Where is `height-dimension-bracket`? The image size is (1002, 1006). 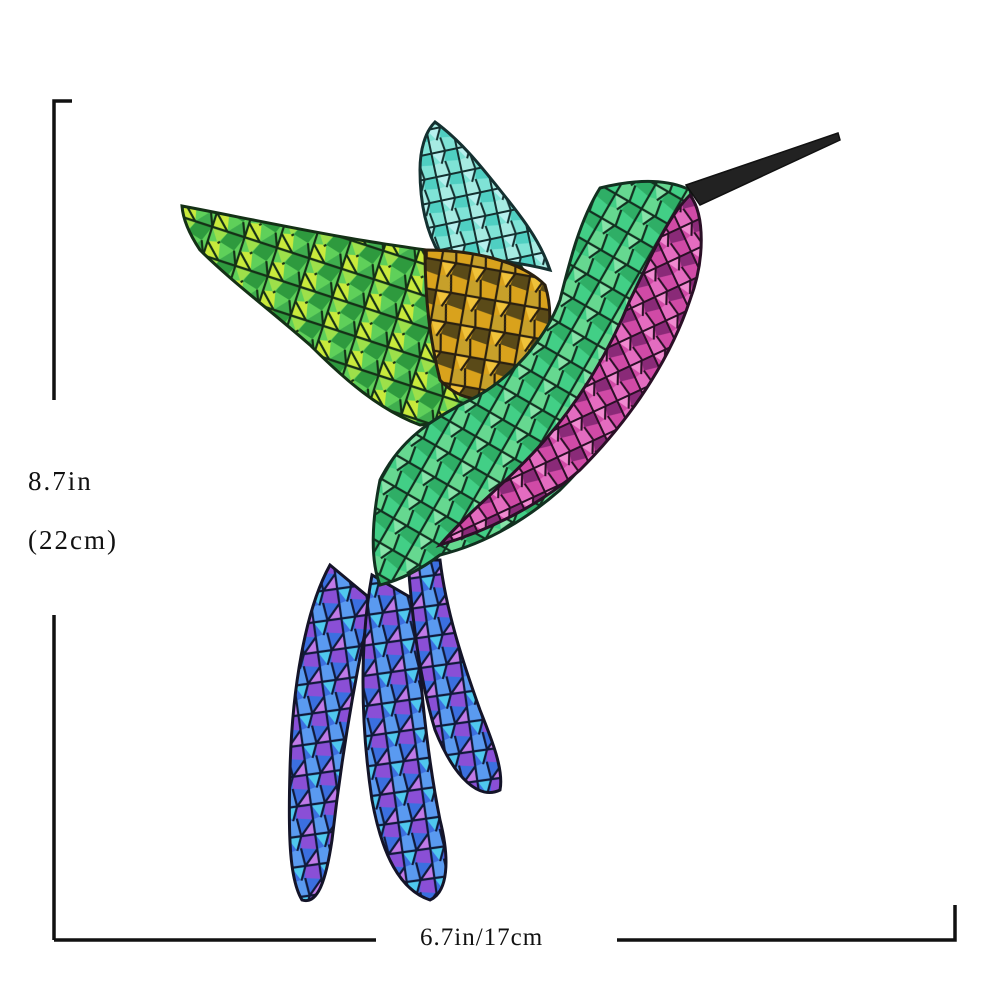
height-dimension-bracket is located at coordinates (62, 519).